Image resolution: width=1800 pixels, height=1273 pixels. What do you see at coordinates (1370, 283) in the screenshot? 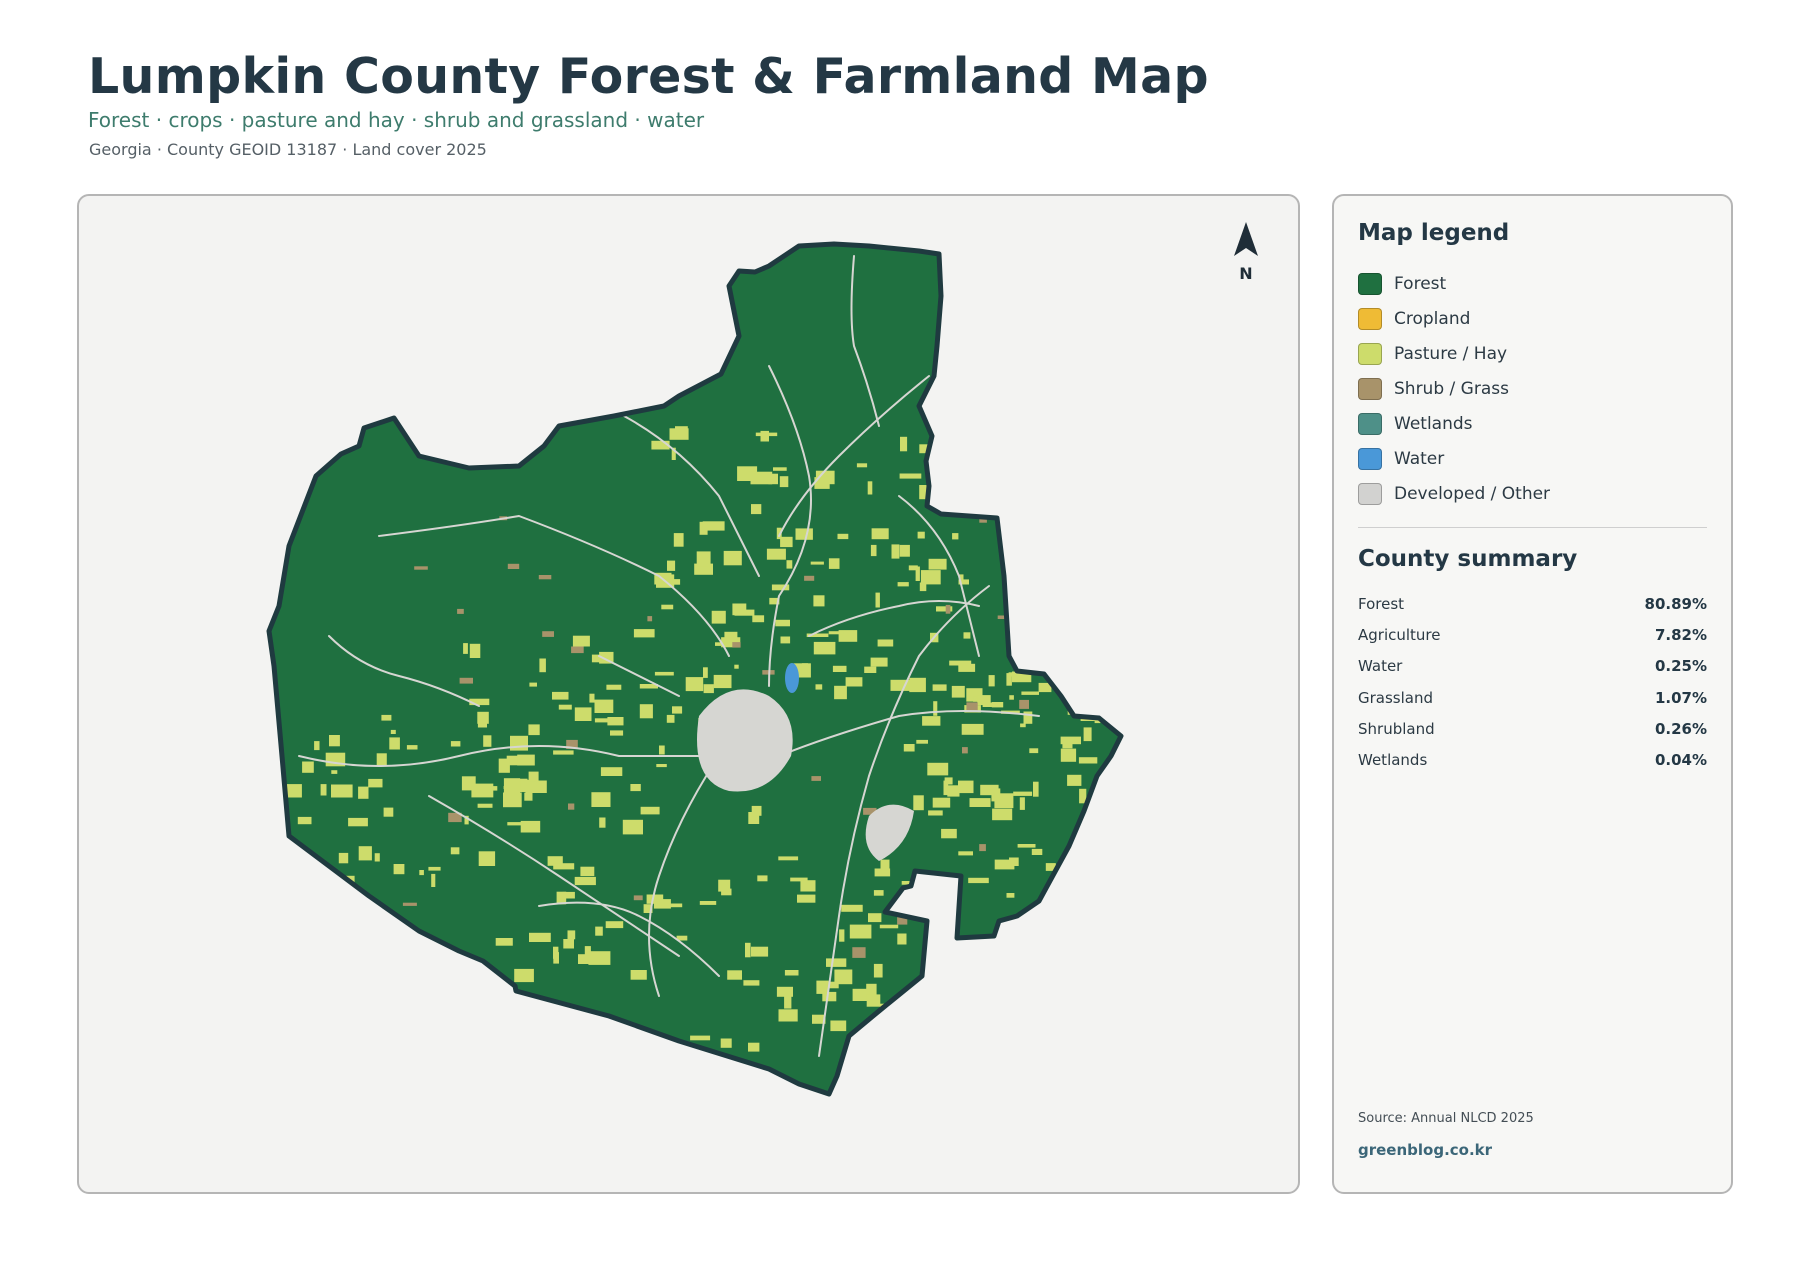
I see `legend-swatch-forest` at bounding box center [1370, 283].